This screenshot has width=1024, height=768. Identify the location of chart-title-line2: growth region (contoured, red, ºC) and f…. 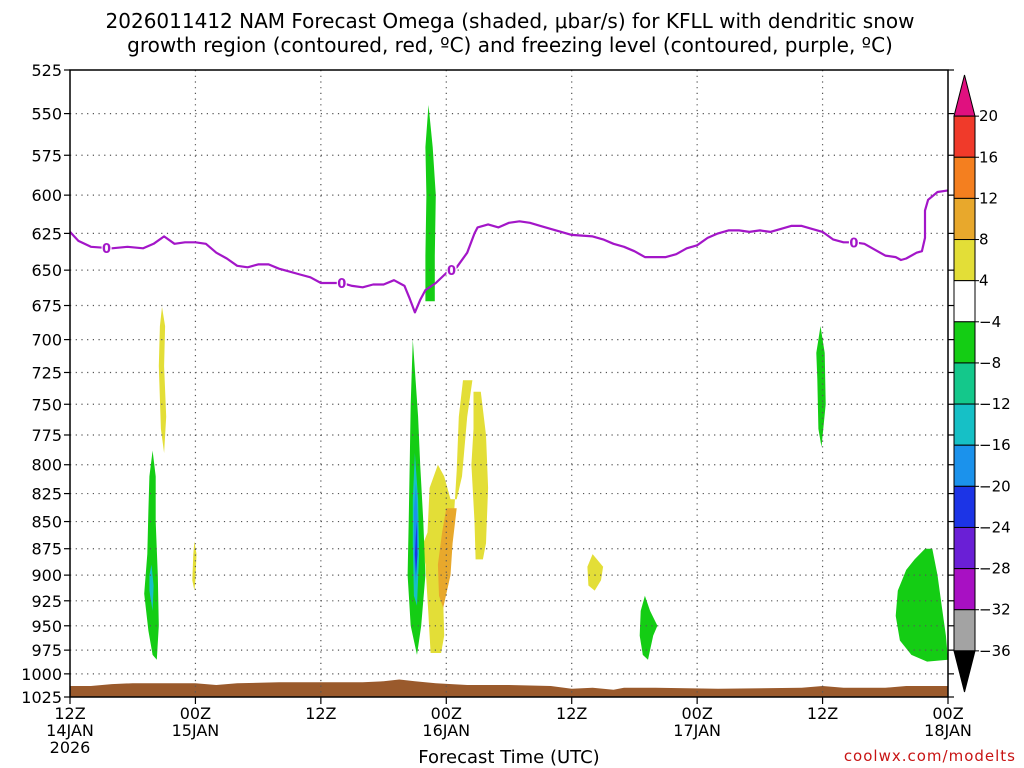
(510, 45).